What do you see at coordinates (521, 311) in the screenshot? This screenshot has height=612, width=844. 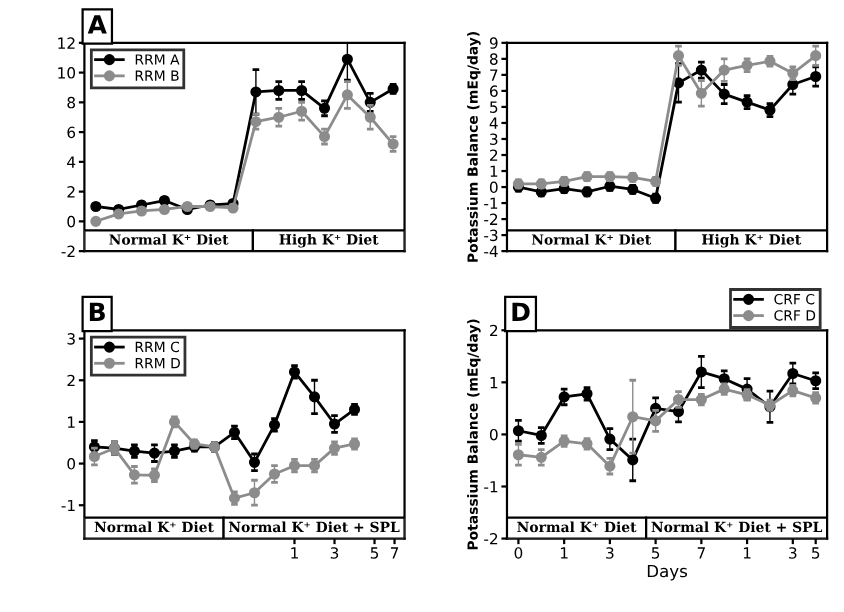 I see `chart-title: D` at bounding box center [521, 311].